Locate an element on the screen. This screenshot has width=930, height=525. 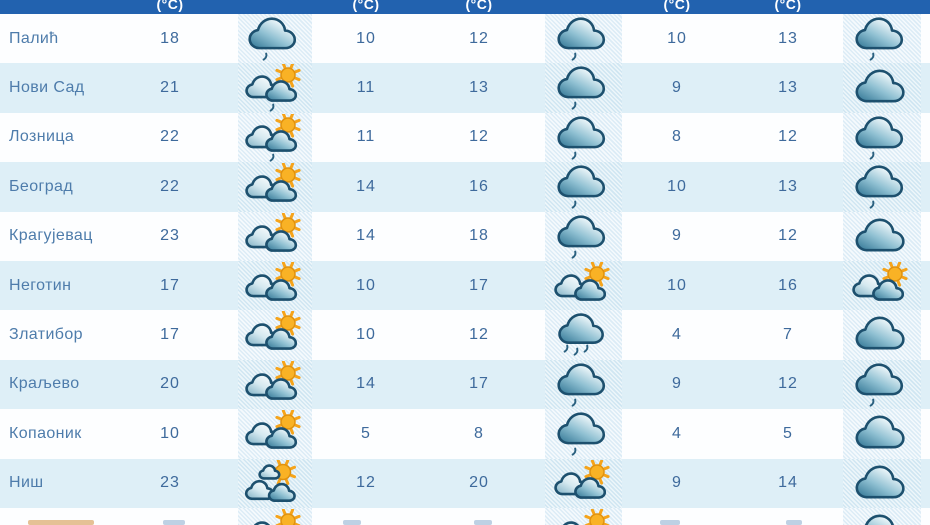
city-name: Неготин is located at coordinates (40, 285).